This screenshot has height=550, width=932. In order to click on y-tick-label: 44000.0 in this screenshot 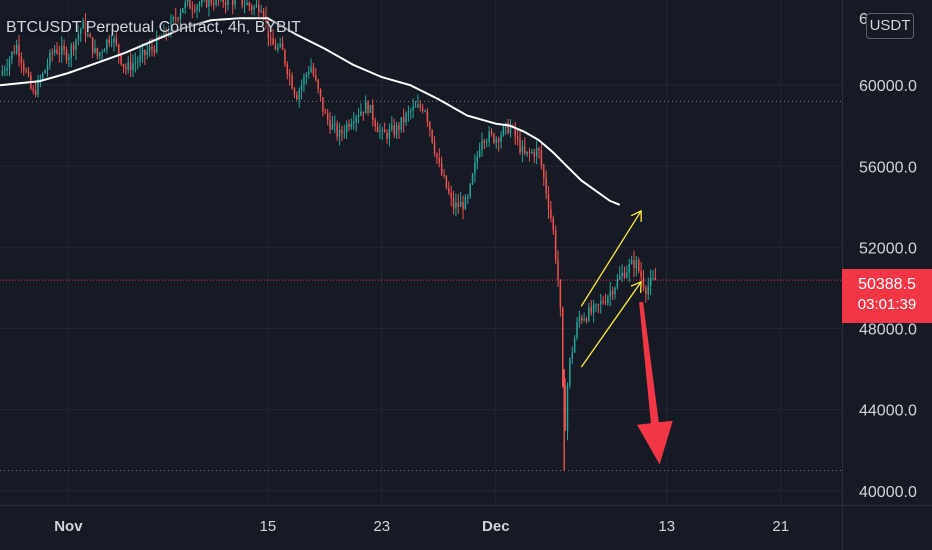, I will do `click(888, 411)`.